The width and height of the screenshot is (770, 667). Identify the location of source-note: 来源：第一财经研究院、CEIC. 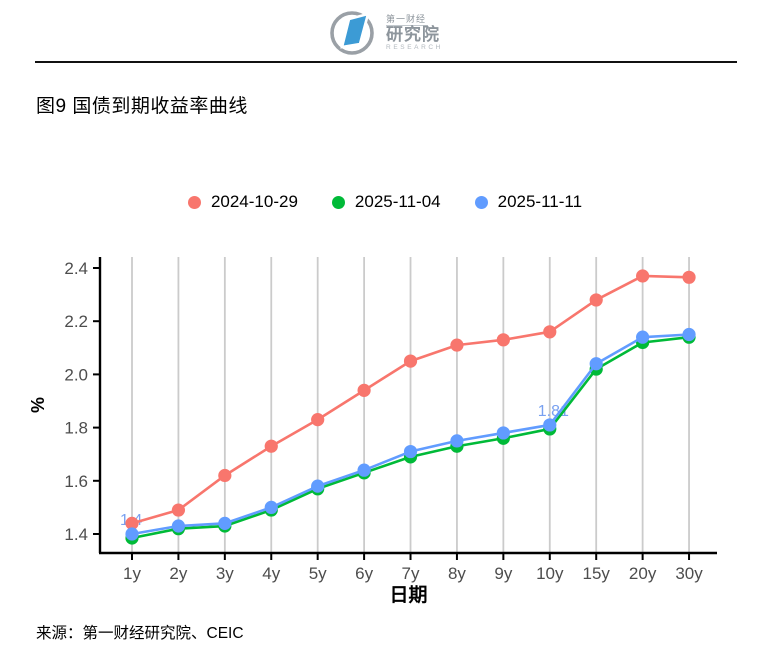
(140, 633).